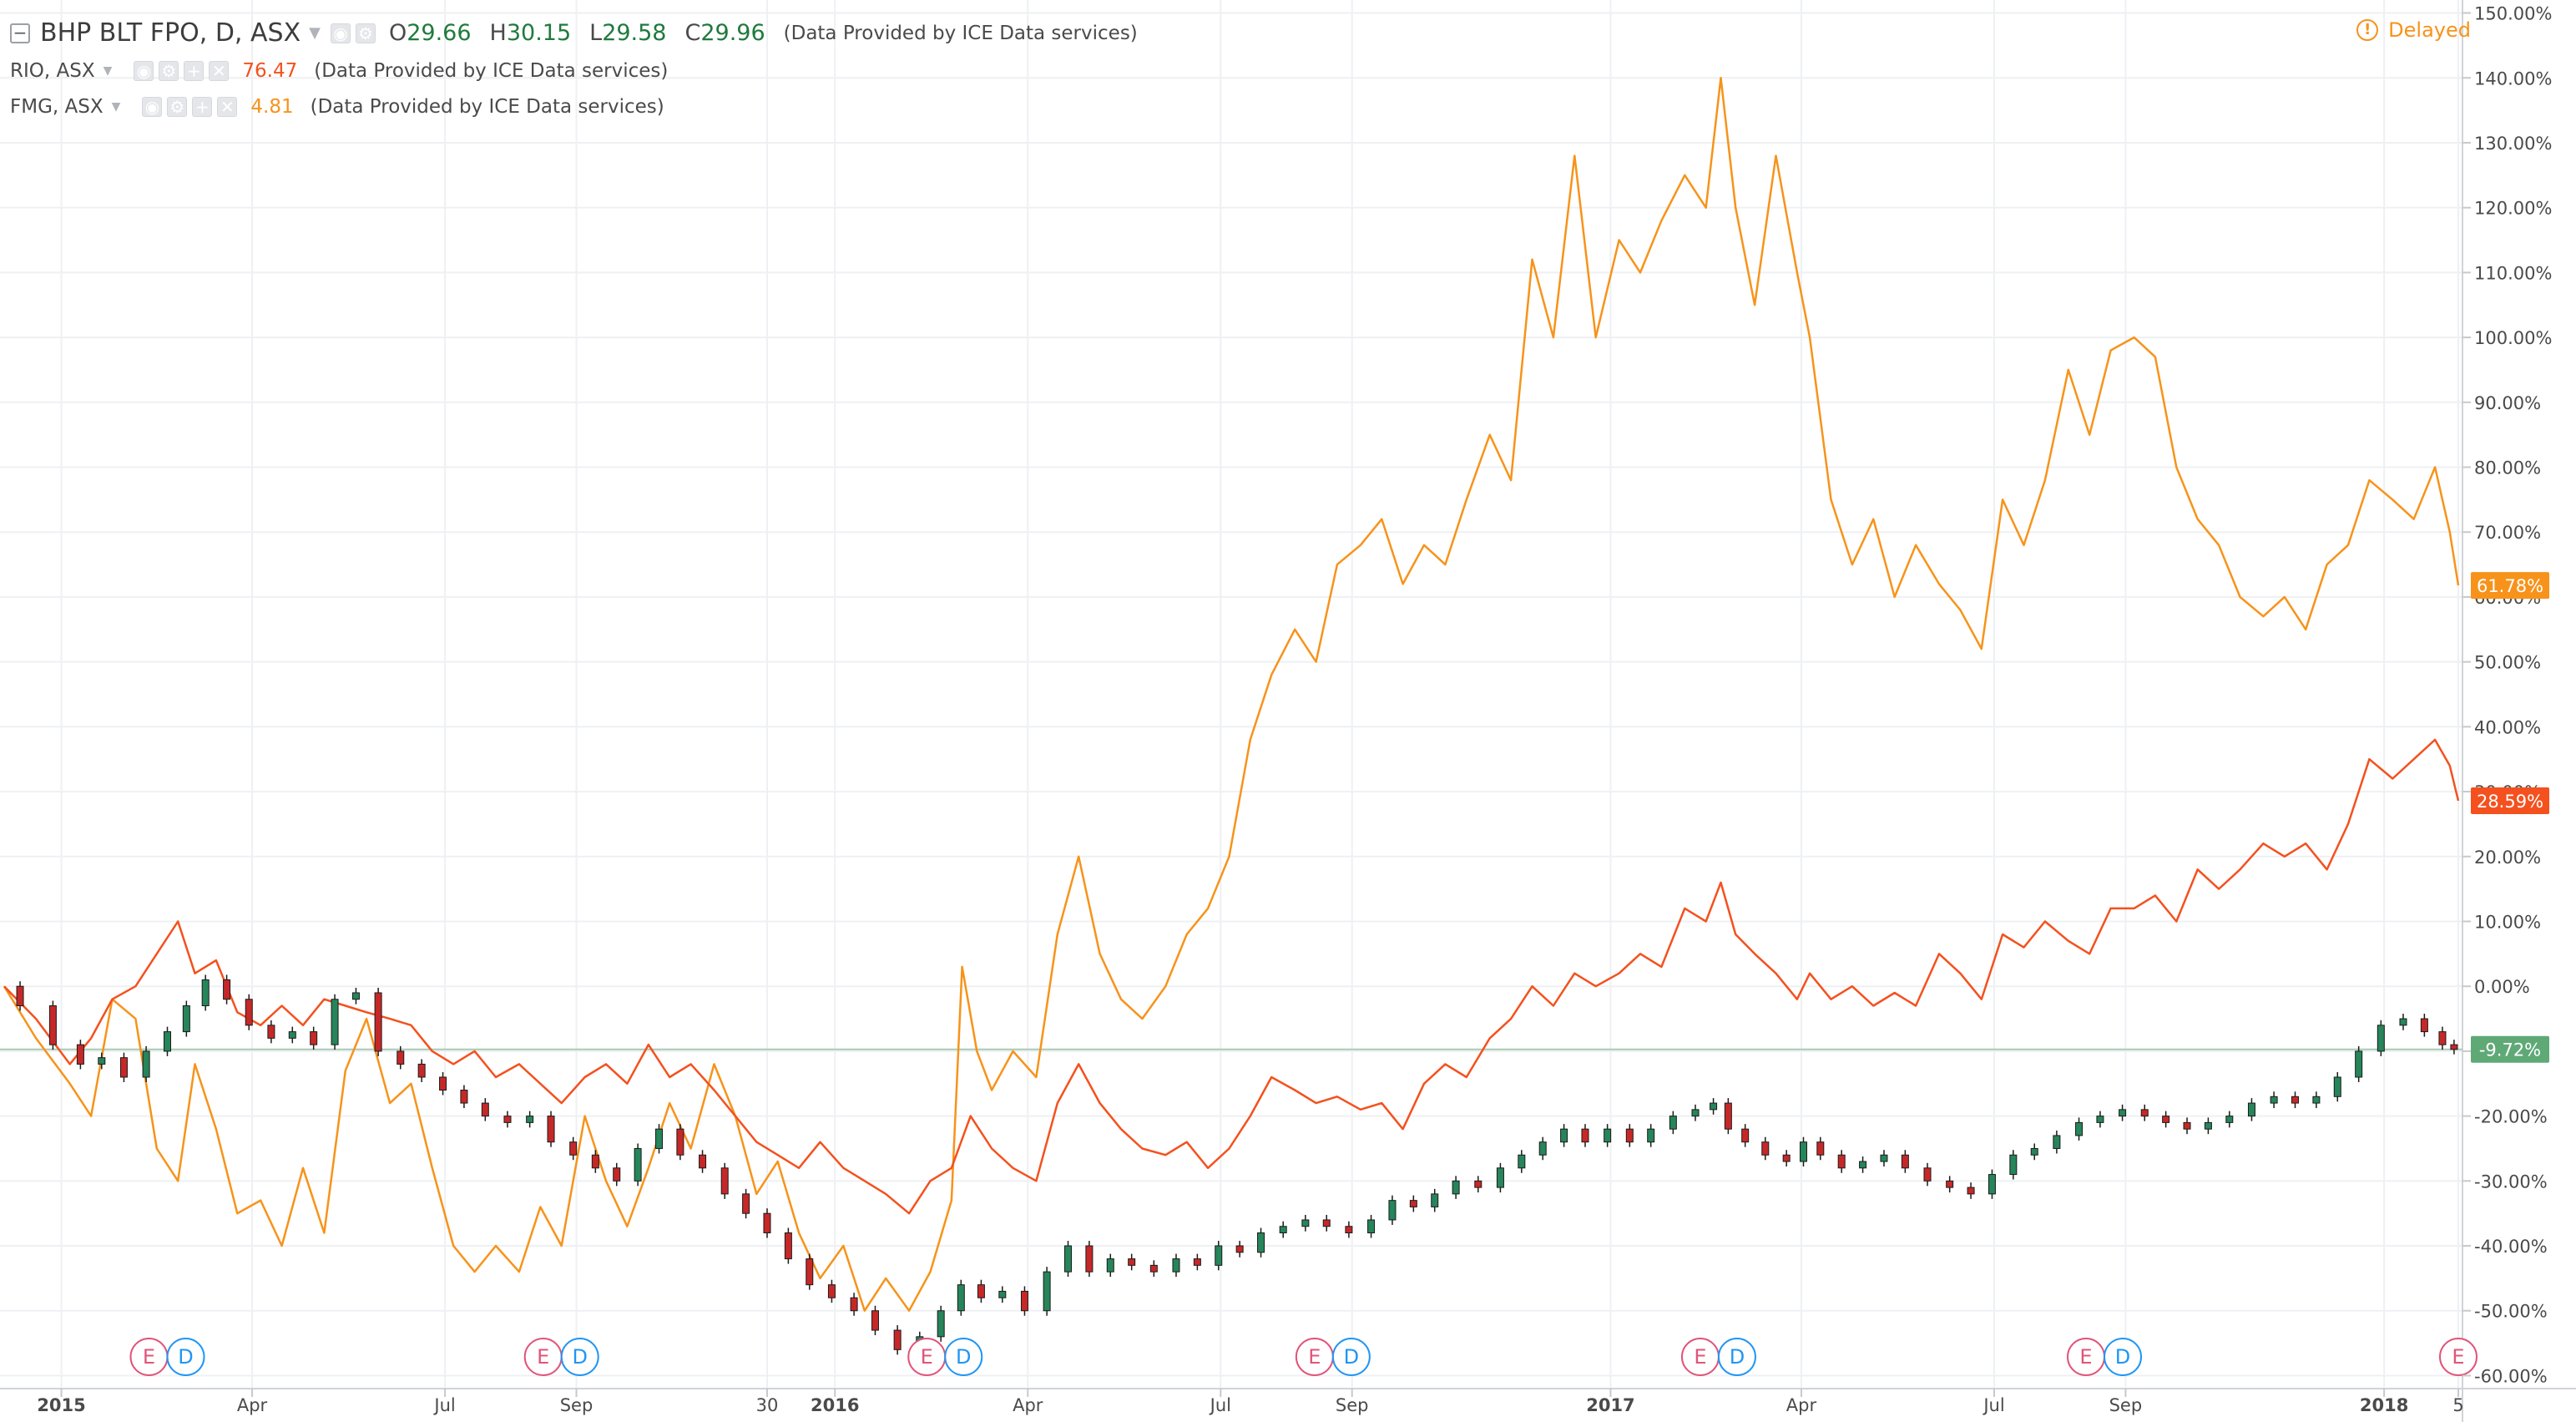  I want to click on rio-settings-icon: ⚙, so click(169, 71).